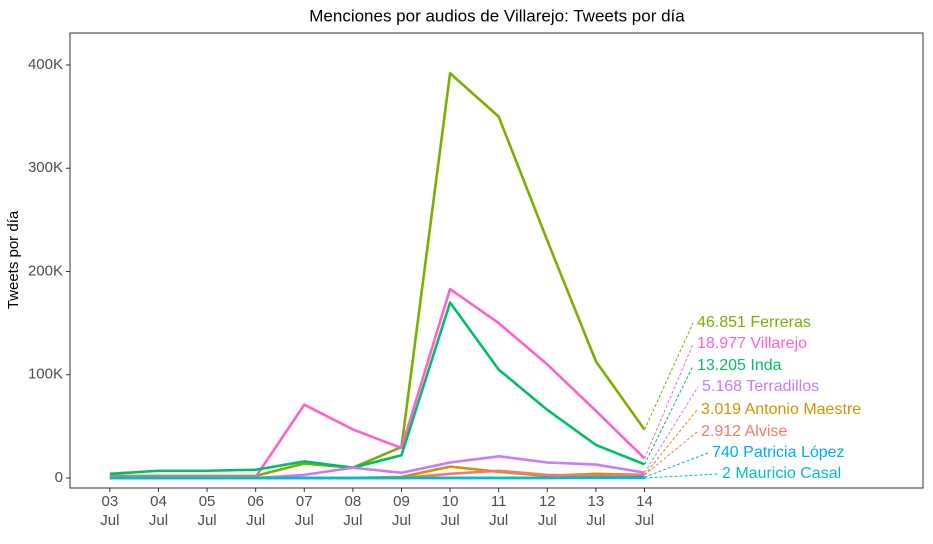 The width and height of the screenshot is (933, 544). I want to click on x-tick-label: 09 Jul, so click(401, 511).